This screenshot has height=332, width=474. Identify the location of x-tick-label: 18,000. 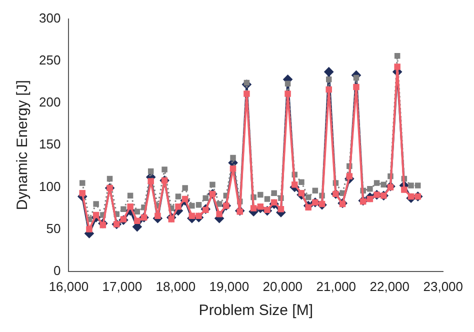
(176, 286).